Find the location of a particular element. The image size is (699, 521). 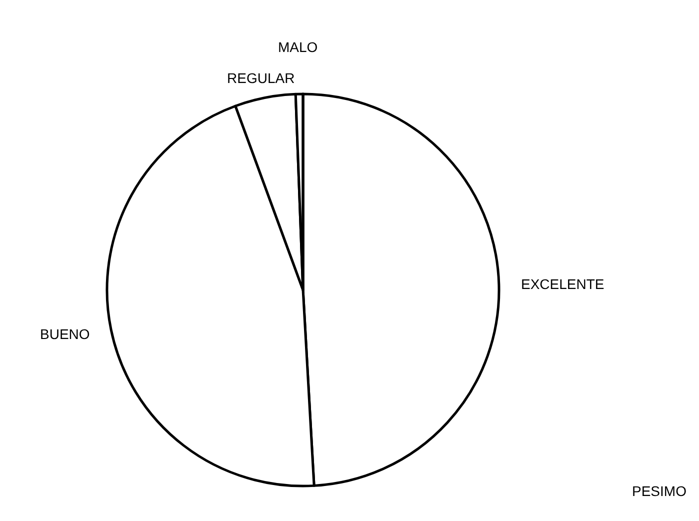

slice-label: BUENO is located at coordinates (65, 334).